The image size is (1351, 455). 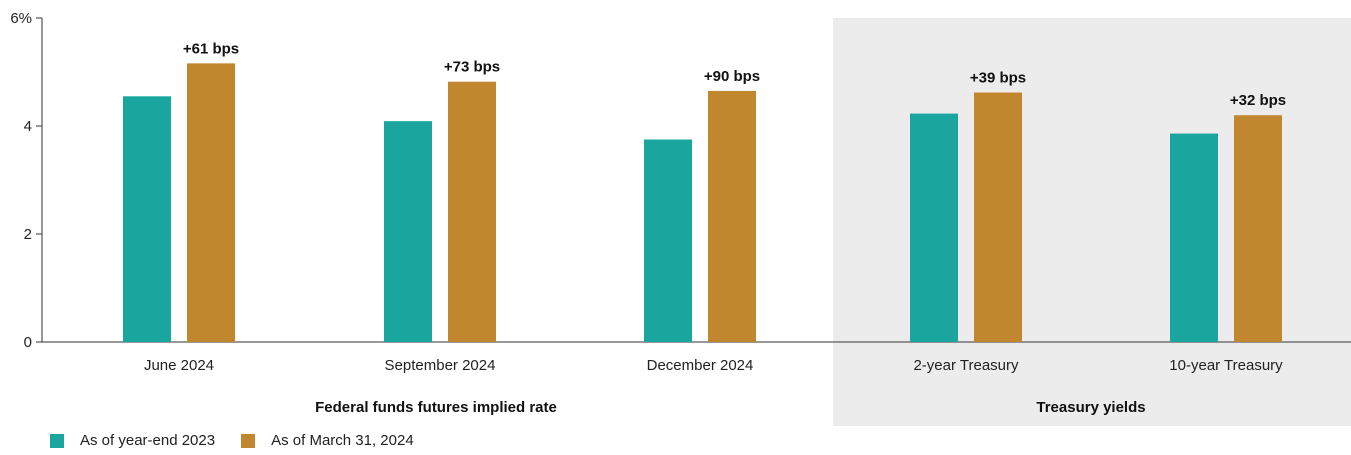 What do you see at coordinates (436, 407) in the screenshot?
I see `group-label: Federal funds futures implied rate` at bounding box center [436, 407].